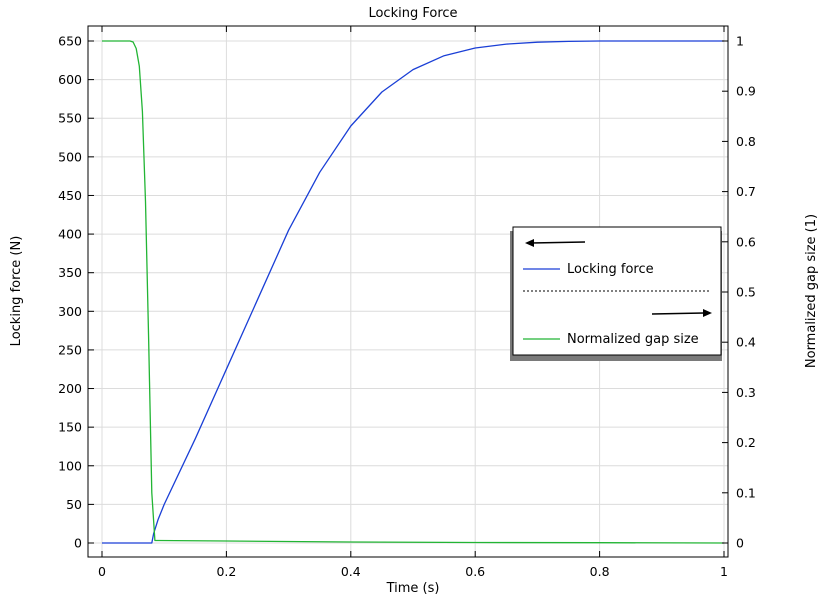 The width and height of the screenshot is (820, 598). Describe the element at coordinates (555, 243) in the screenshot. I see `left-axis-arrow-icon` at that location.